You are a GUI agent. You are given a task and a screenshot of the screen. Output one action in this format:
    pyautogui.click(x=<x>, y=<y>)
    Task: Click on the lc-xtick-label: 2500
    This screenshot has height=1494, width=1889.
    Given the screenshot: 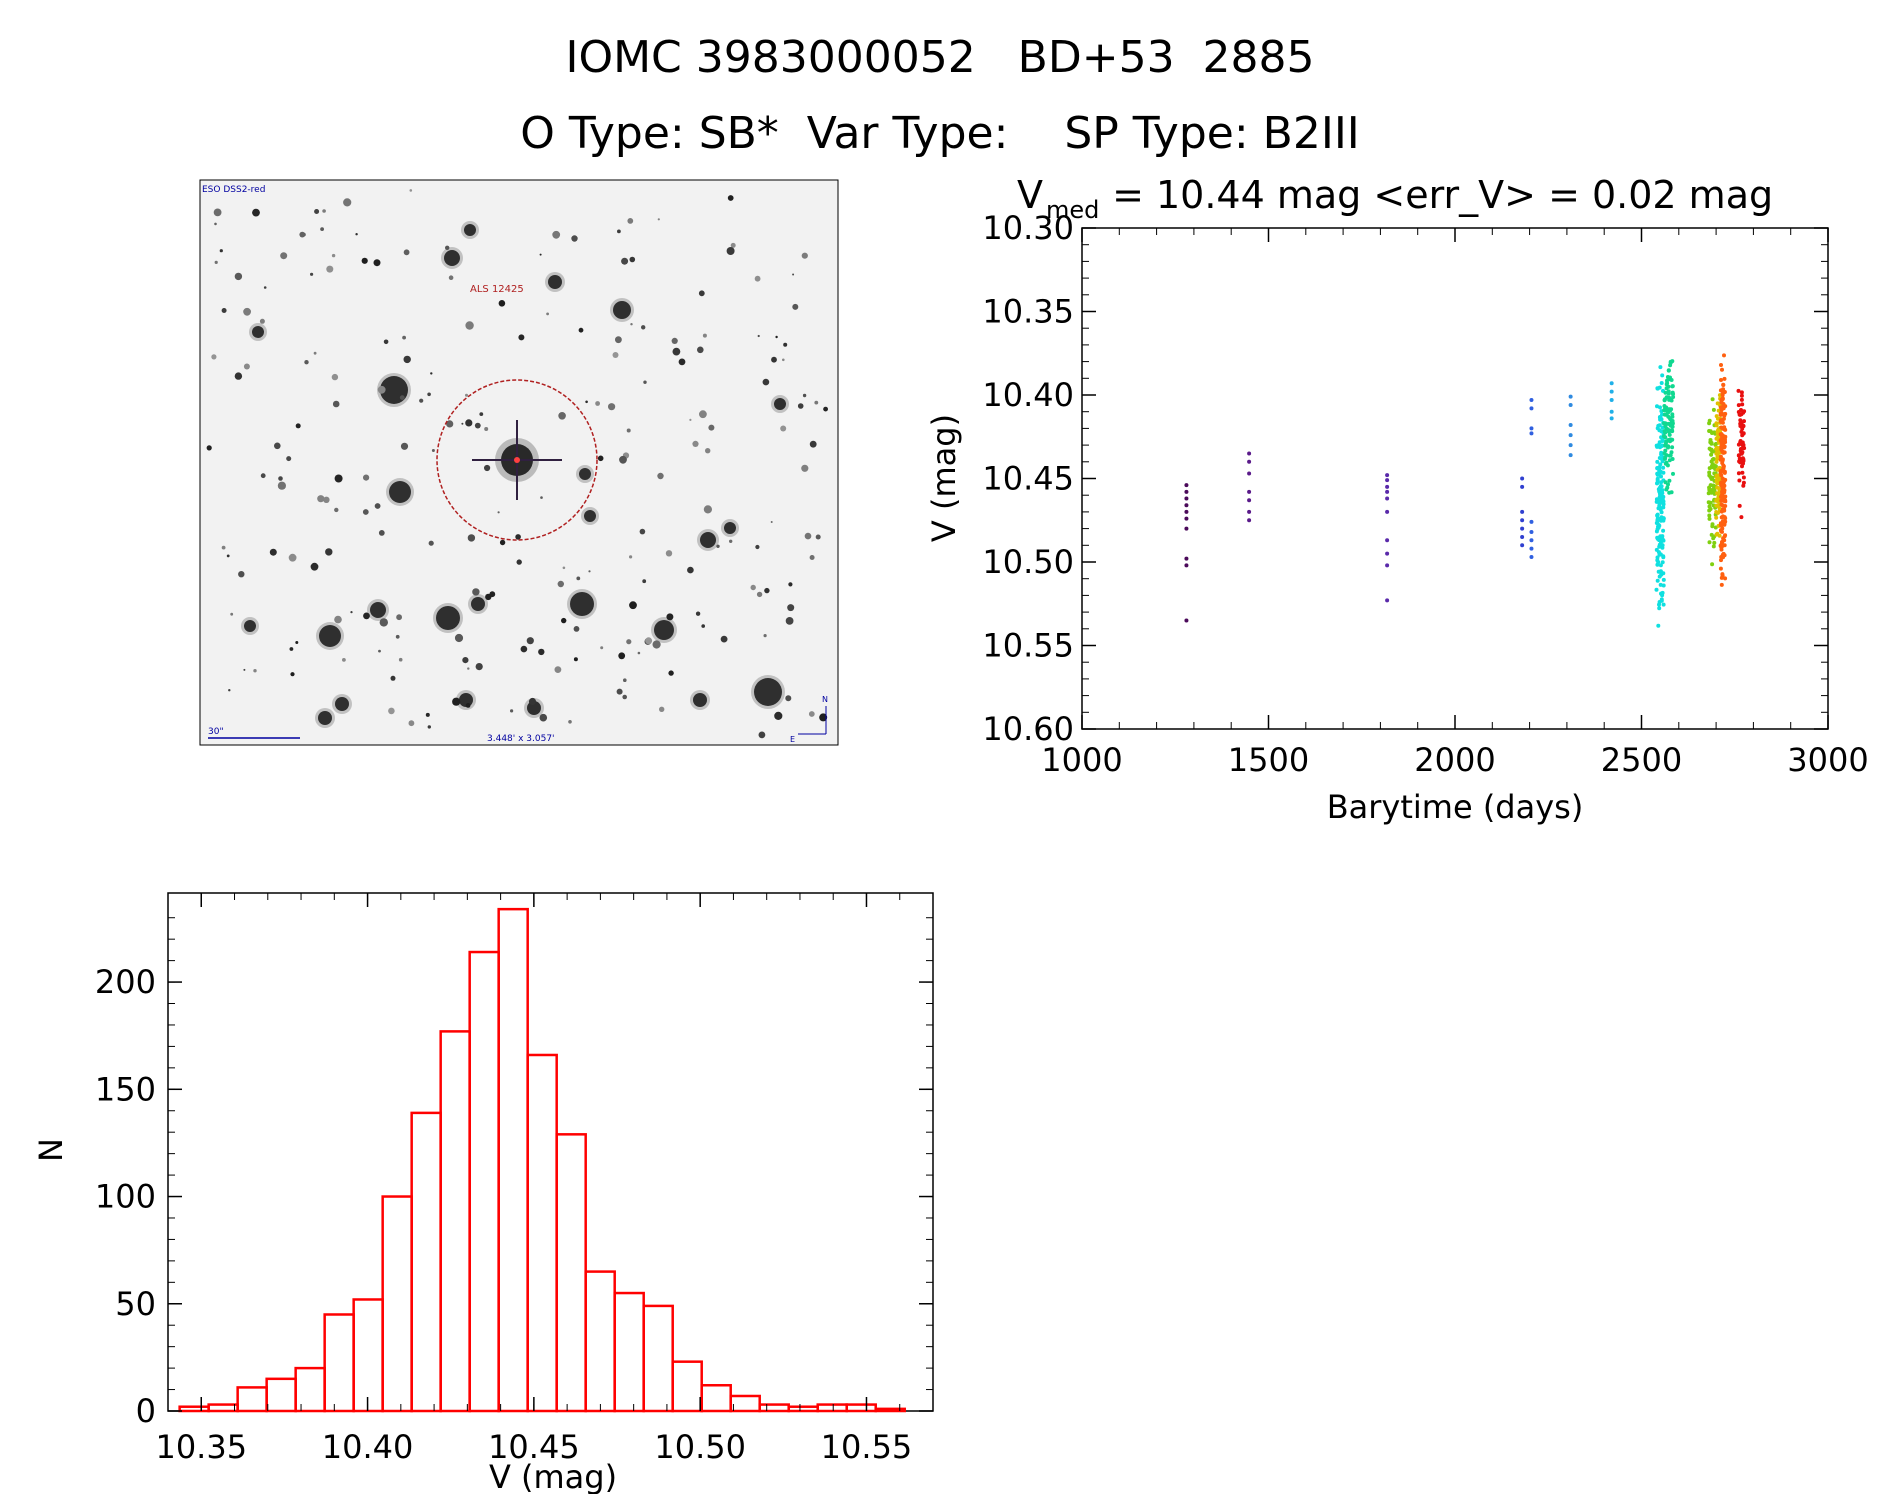 What is the action you would take?
    pyautogui.click(x=1641, y=760)
    